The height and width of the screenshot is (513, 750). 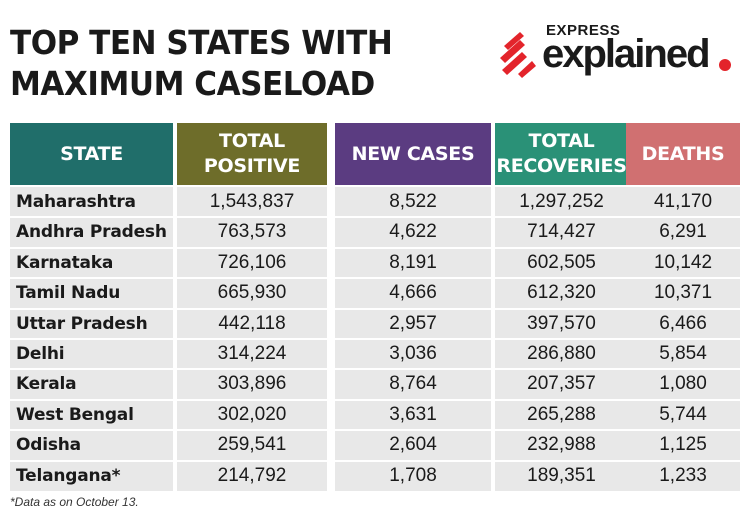 What do you see at coordinates (68, 475) in the screenshot?
I see `cell-state: Telangana*` at bounding box center [68, 475].